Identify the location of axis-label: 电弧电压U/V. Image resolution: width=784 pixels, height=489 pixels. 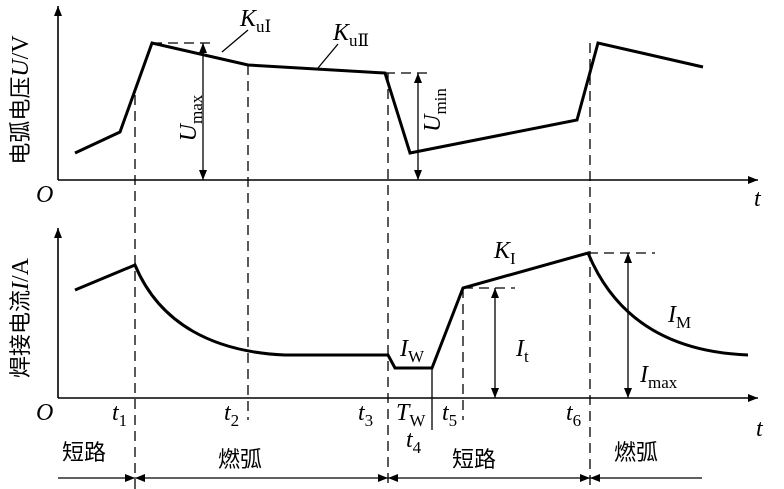
(21, 100).